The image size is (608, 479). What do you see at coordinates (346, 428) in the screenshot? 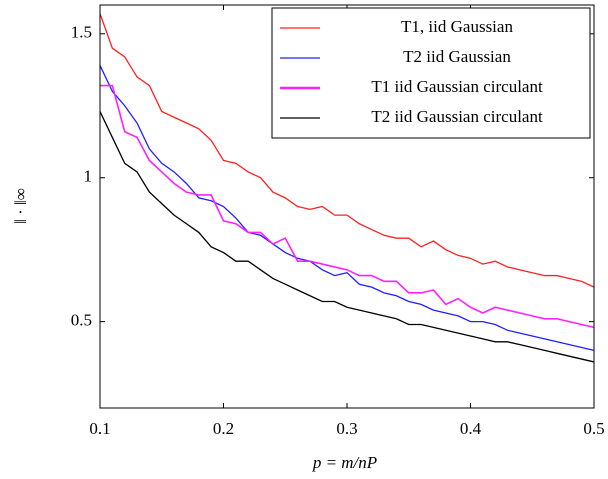
I see `x-tick-label: 0.3` at bounding box center [346, 428].